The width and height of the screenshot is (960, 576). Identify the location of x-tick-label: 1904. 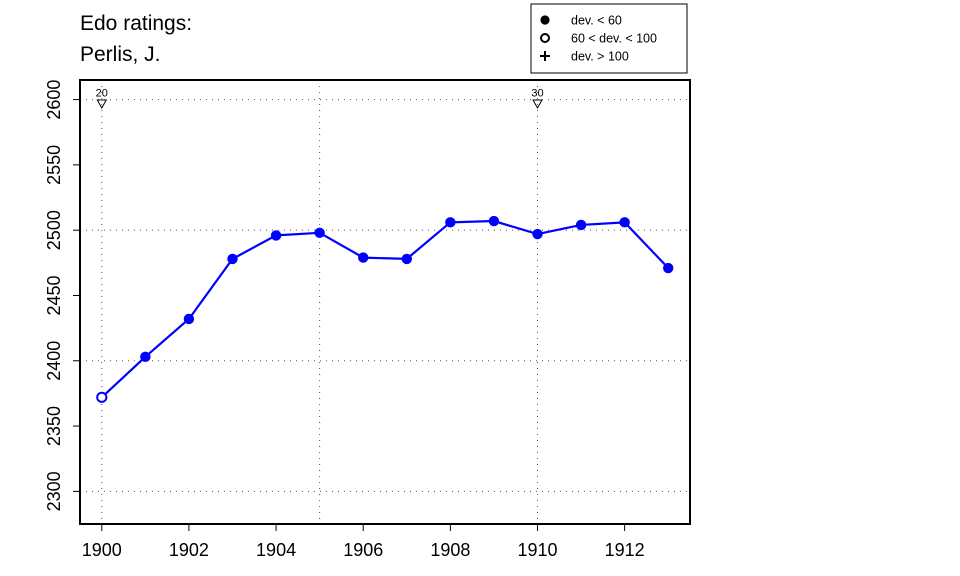
(276, 550).